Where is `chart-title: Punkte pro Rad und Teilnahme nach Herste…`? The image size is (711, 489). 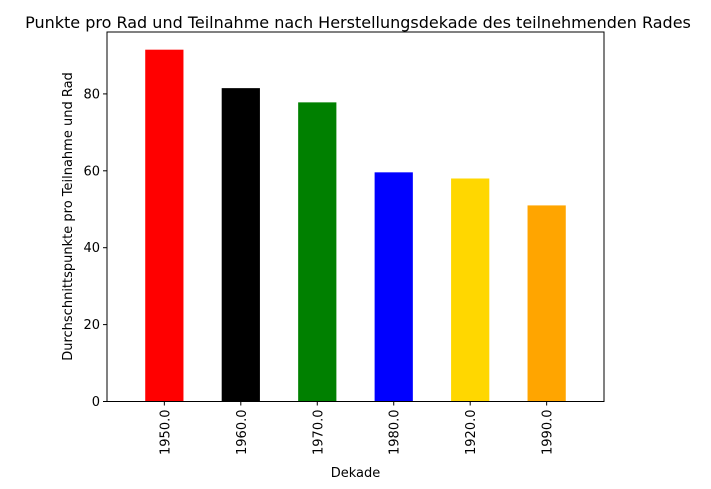
chart-title: Punkte pro Rad und Teilnahme nach Herste… is located at coordinates (358, 22).